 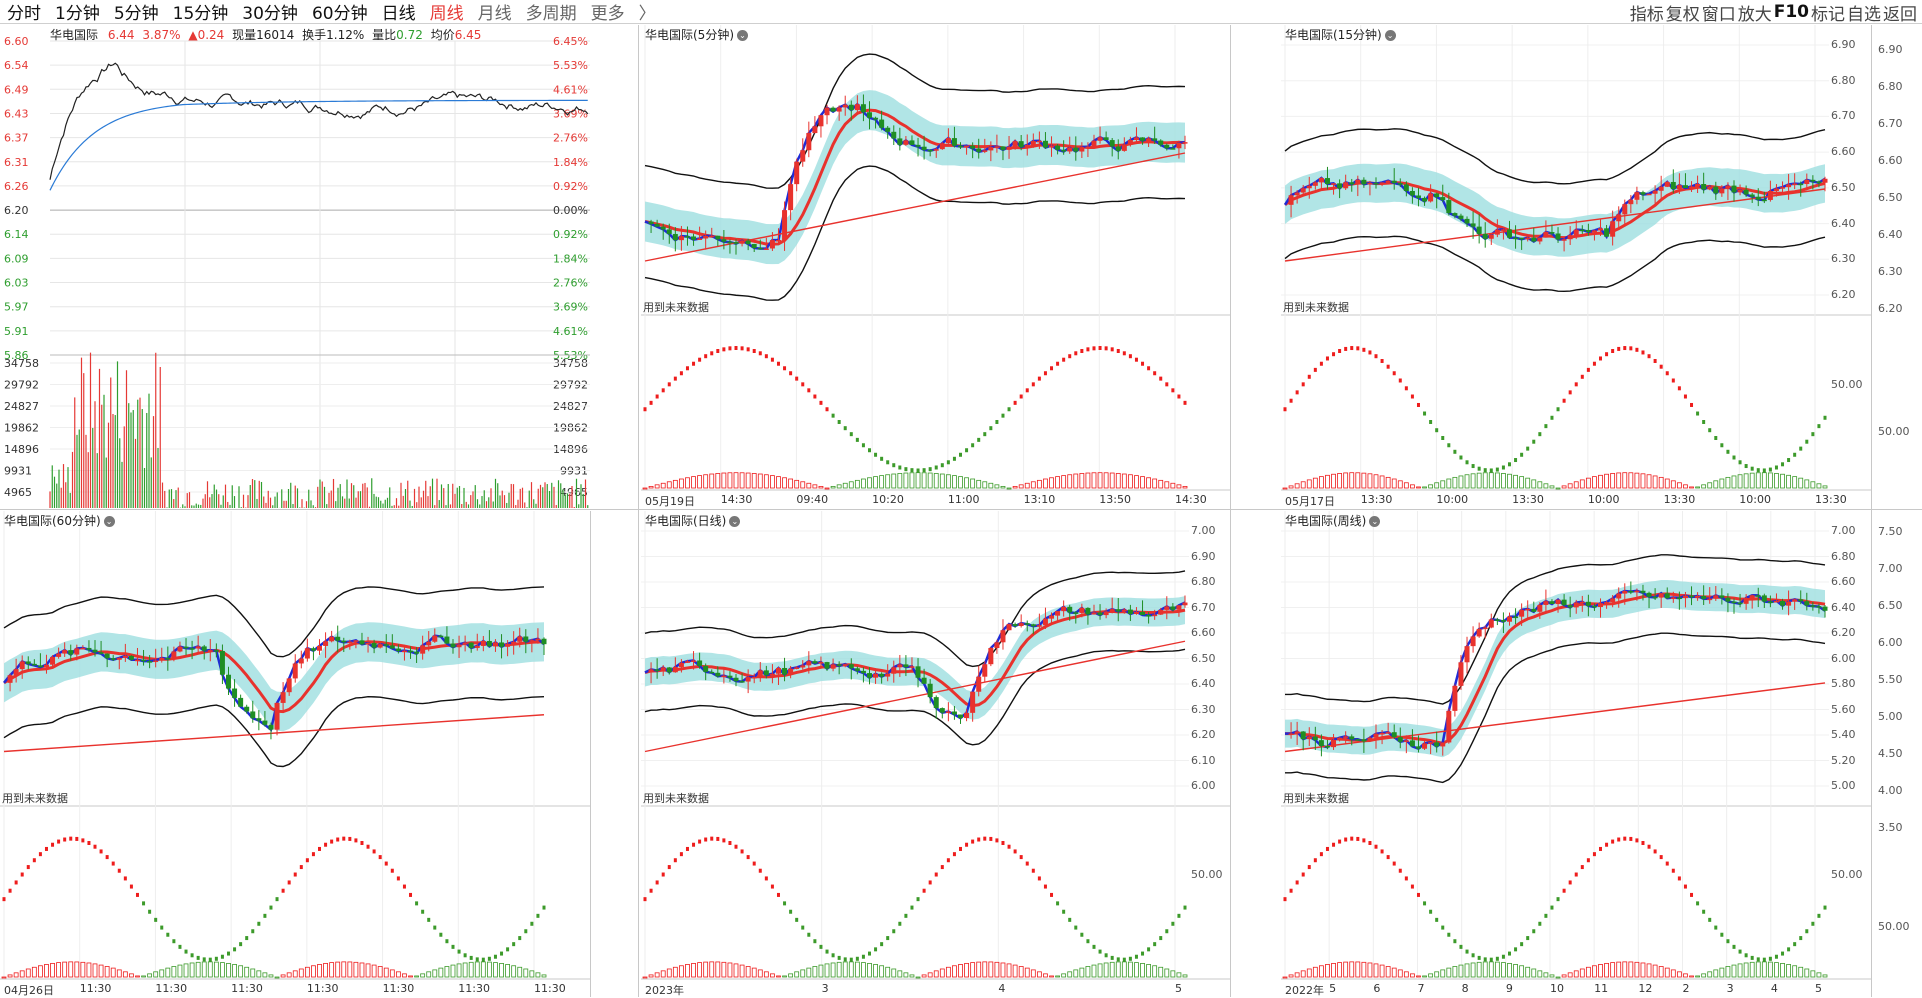 What do you see at coordinates (1555, 225) in the screenshot?
I see `long-ma` at bounding box center [1555, 225].